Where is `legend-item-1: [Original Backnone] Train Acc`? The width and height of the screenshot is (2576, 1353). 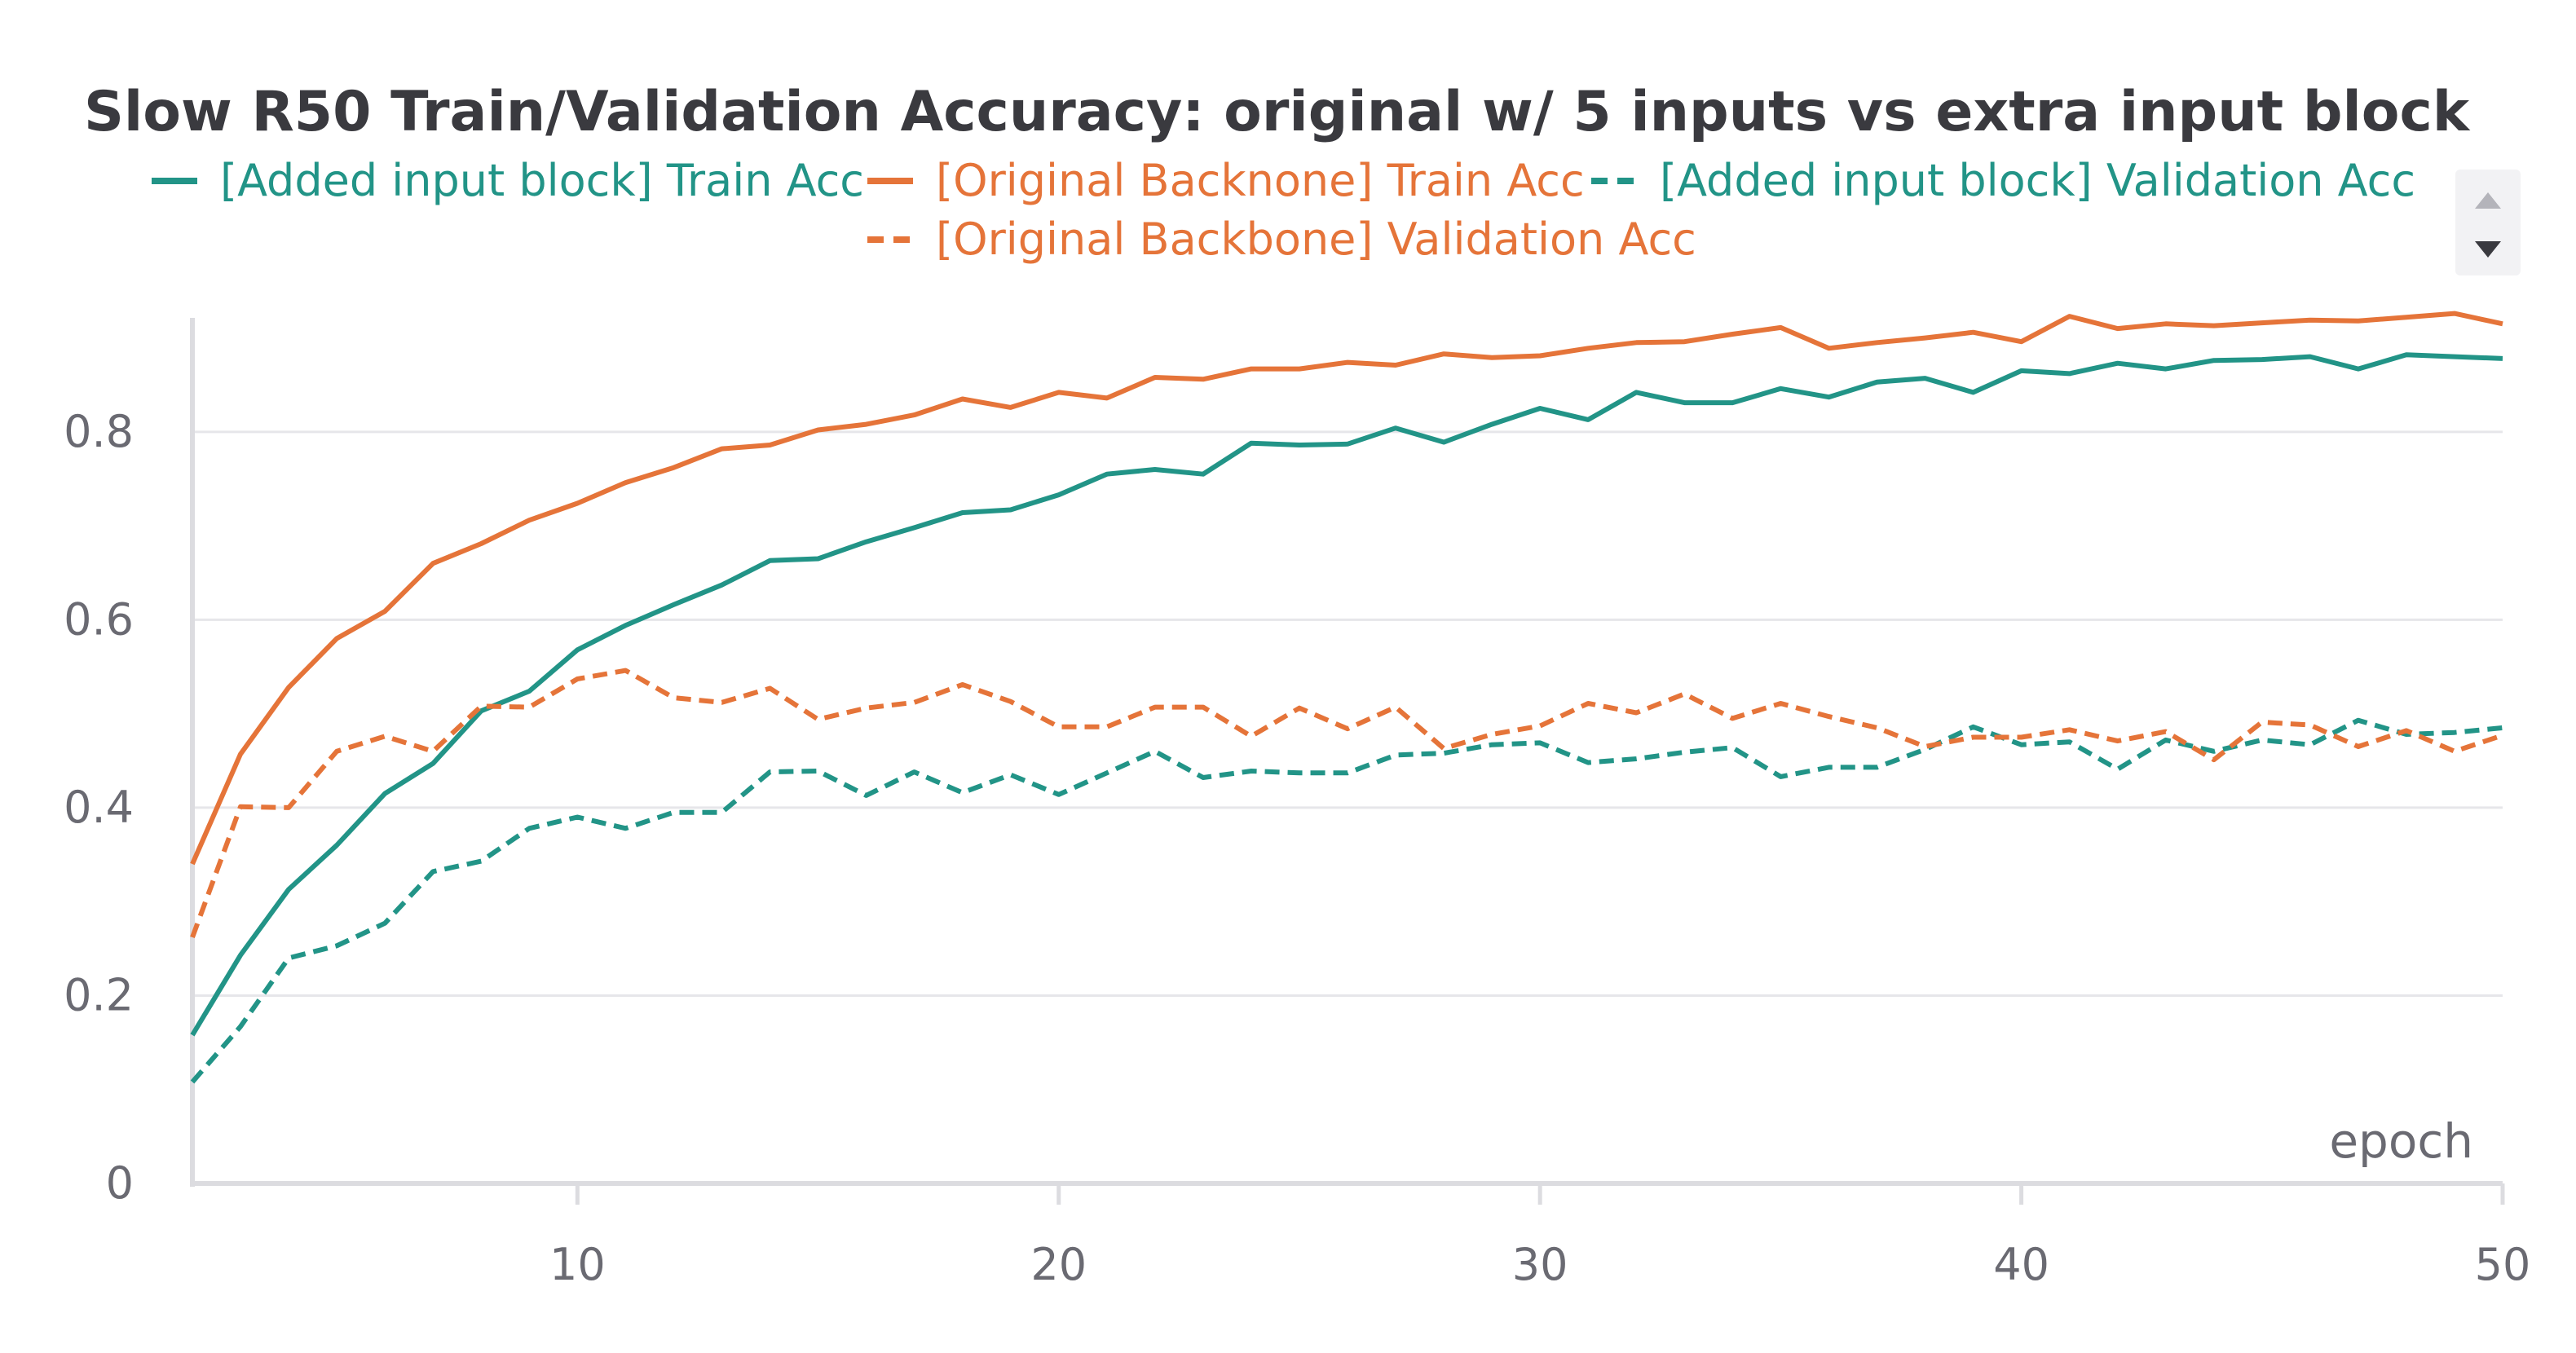
legend-item-1: [Original Backnone] Train Acc is located at coordinates (1226, 180).